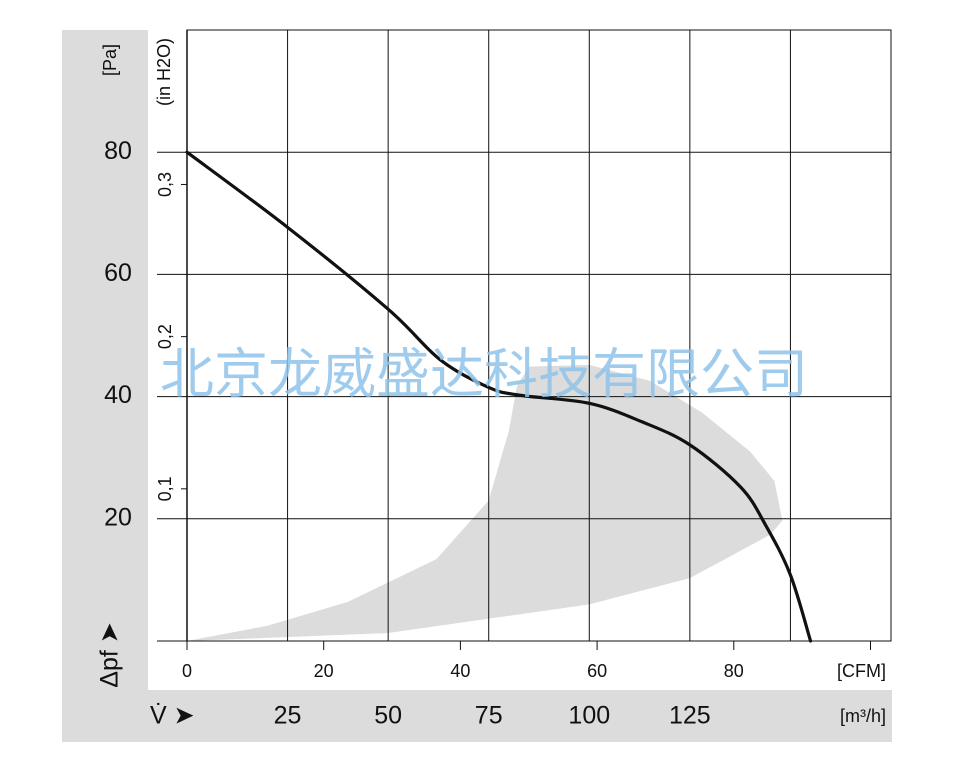 Image resolution: width=964 pixels, height=766 pixels. Describe the element at coordinates (118, 151) in the screenshot. I see `y-tick-label: 80` at that location.